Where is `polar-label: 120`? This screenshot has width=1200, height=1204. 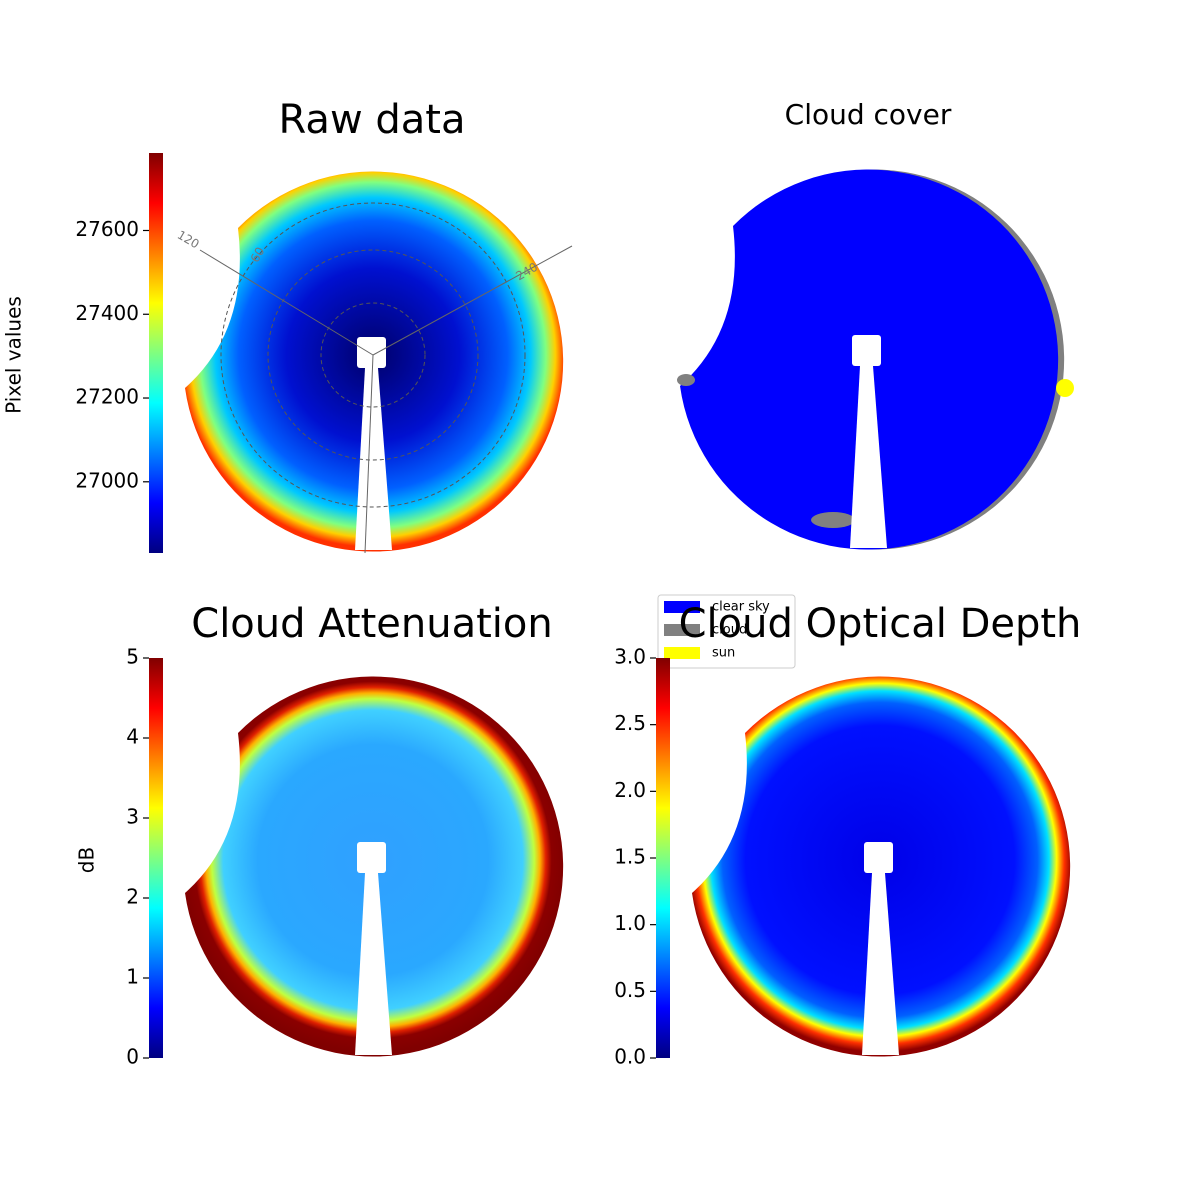 polar-label: 120 is located at coordinates (188, 240).